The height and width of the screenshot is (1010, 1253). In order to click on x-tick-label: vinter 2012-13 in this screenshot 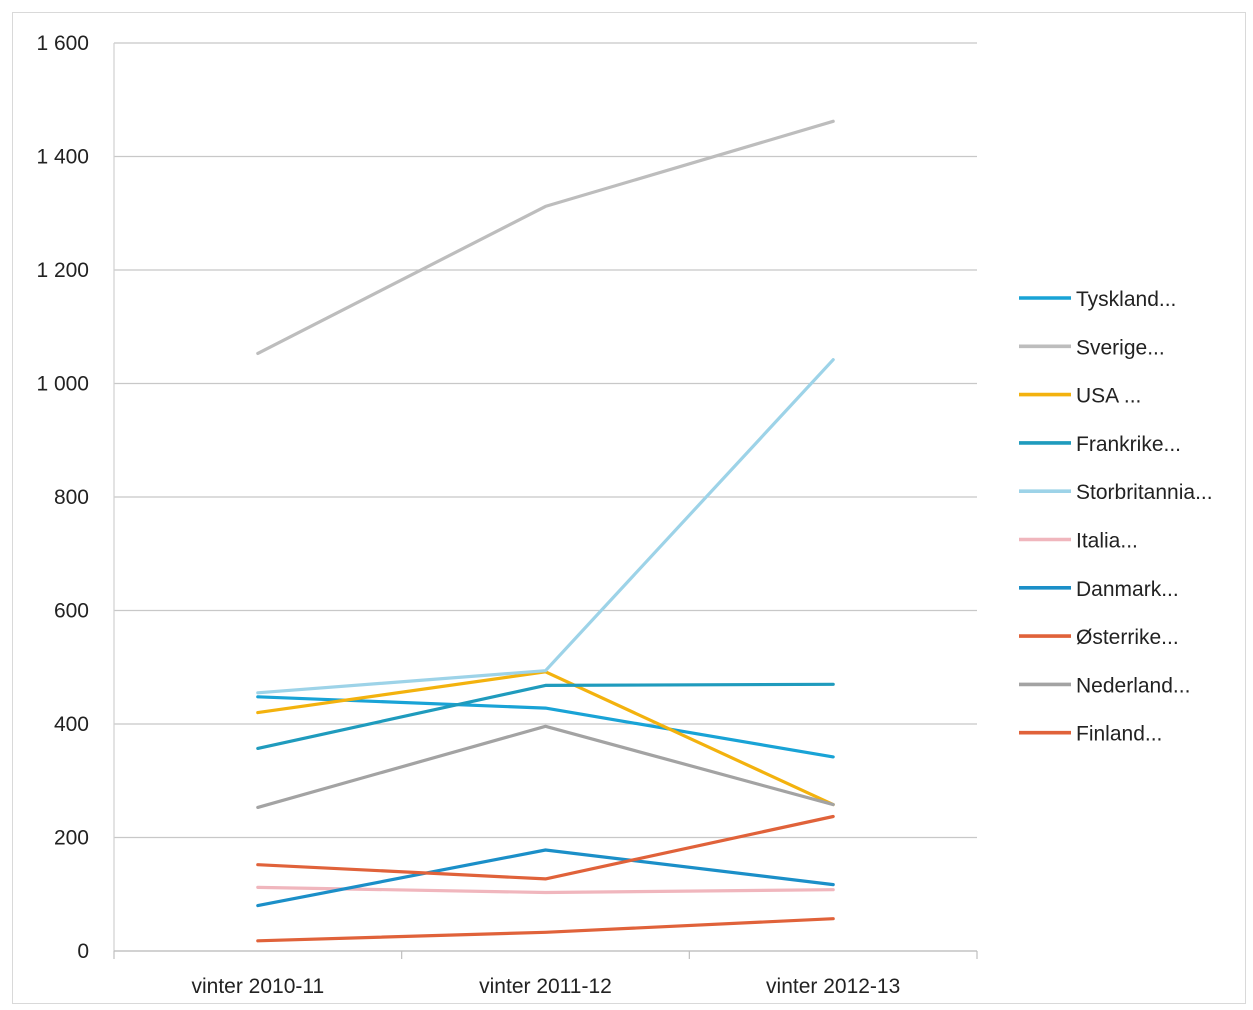, I will do `click(833, 986)`.